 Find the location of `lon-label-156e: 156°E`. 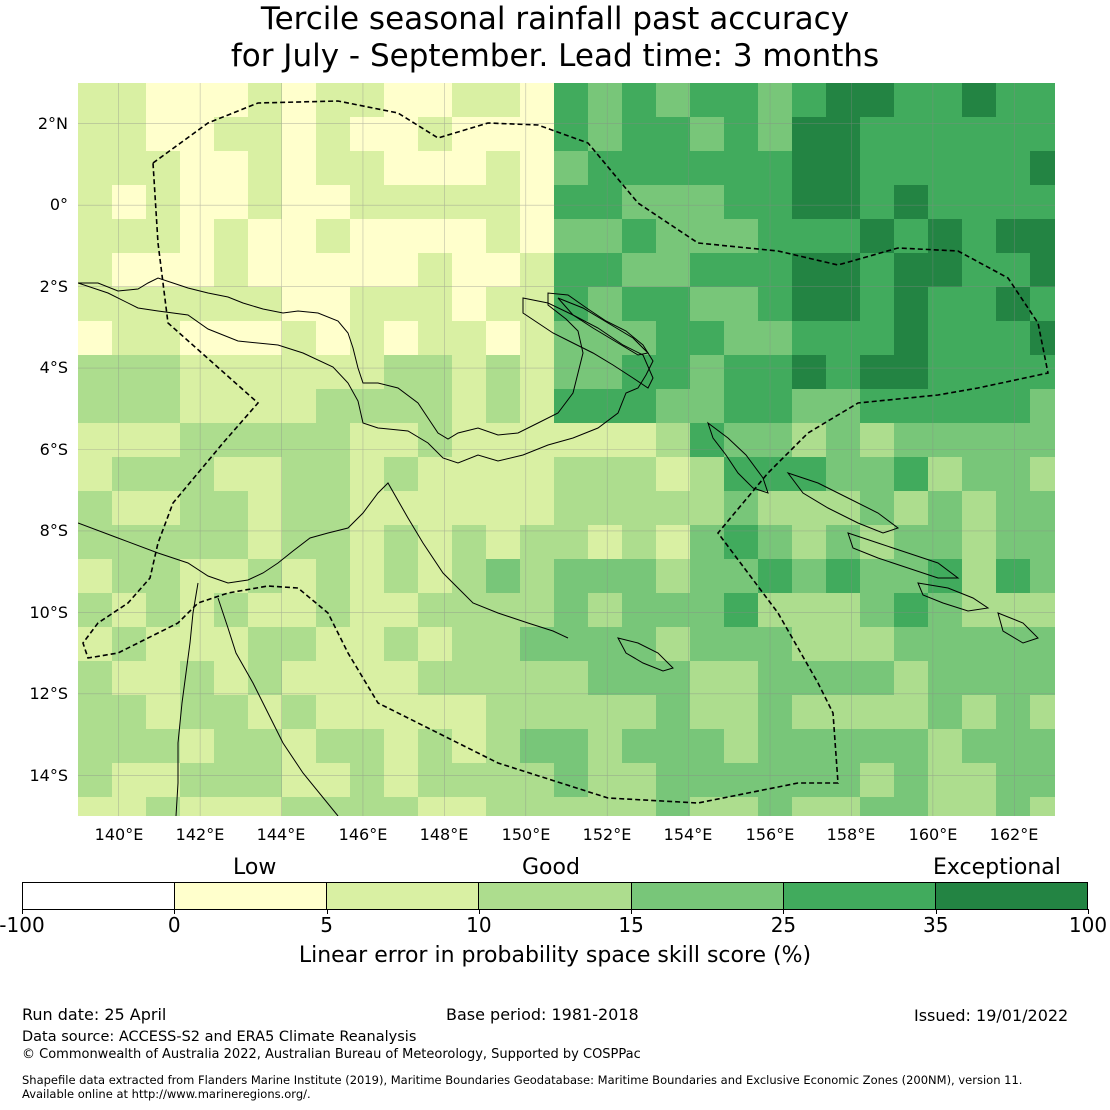

lon-label-156e: 156°E is located at coordinates (770, 834).